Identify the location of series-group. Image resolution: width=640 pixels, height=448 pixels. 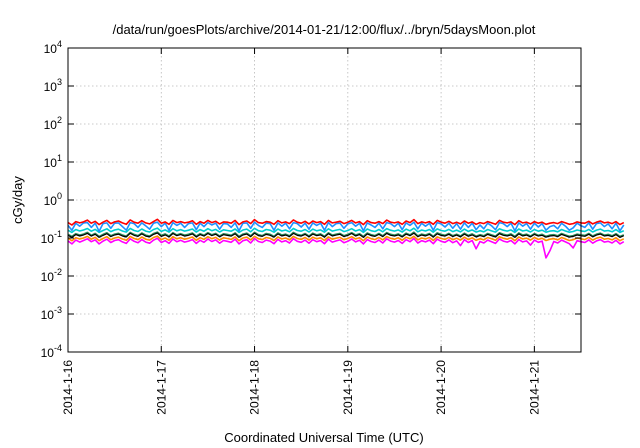
(346, 238).